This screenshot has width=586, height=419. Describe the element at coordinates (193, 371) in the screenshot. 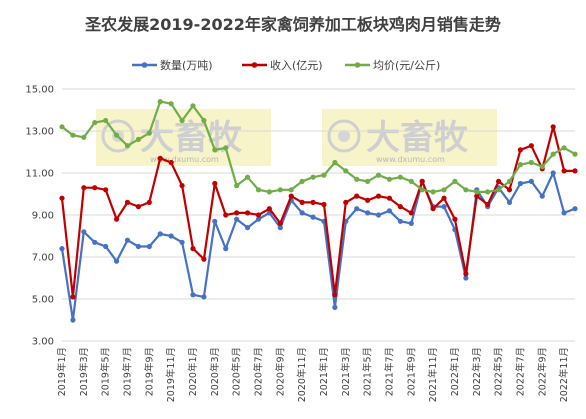

I see `x-tick-label: 2020年1月` at that location.